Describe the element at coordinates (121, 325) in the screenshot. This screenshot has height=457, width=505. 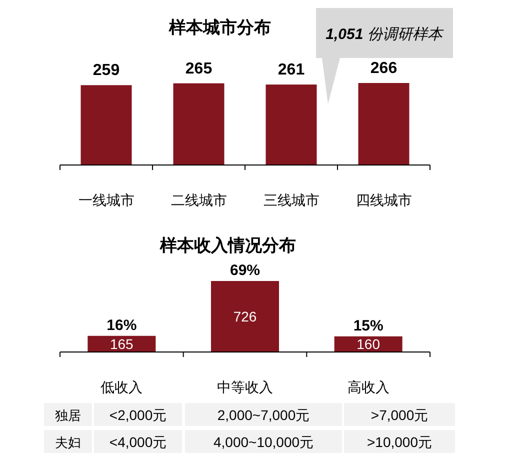
I see `annotation: 16%` at that location.